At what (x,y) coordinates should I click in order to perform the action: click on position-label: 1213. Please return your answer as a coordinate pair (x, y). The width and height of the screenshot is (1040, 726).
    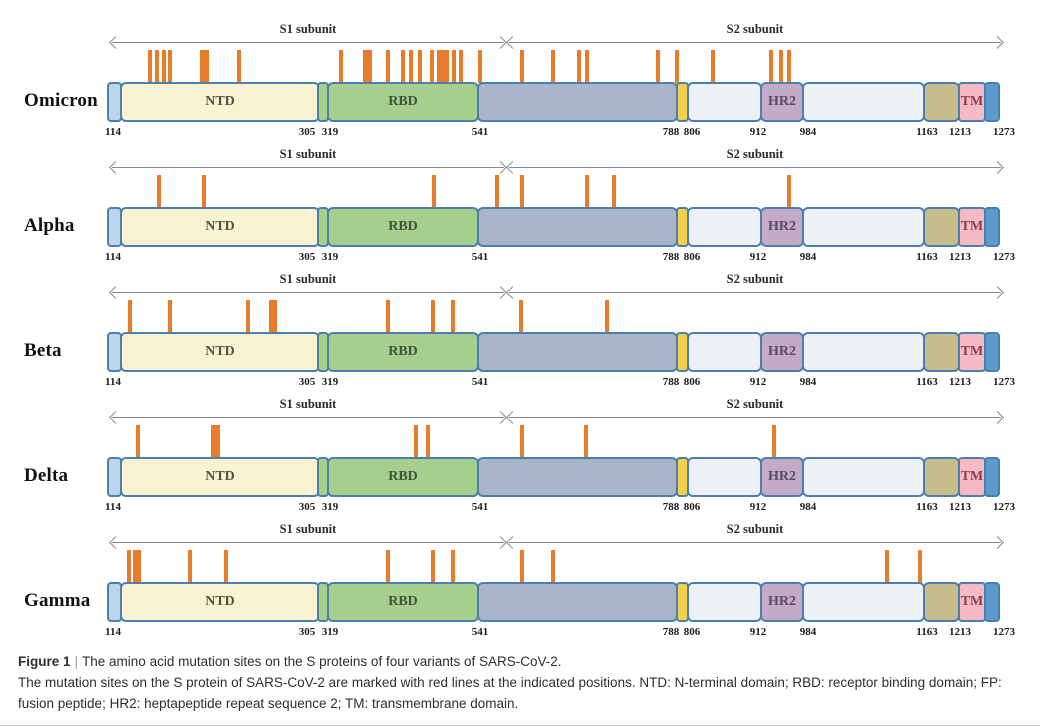
    Looking at the image, I should click on (960, 257).